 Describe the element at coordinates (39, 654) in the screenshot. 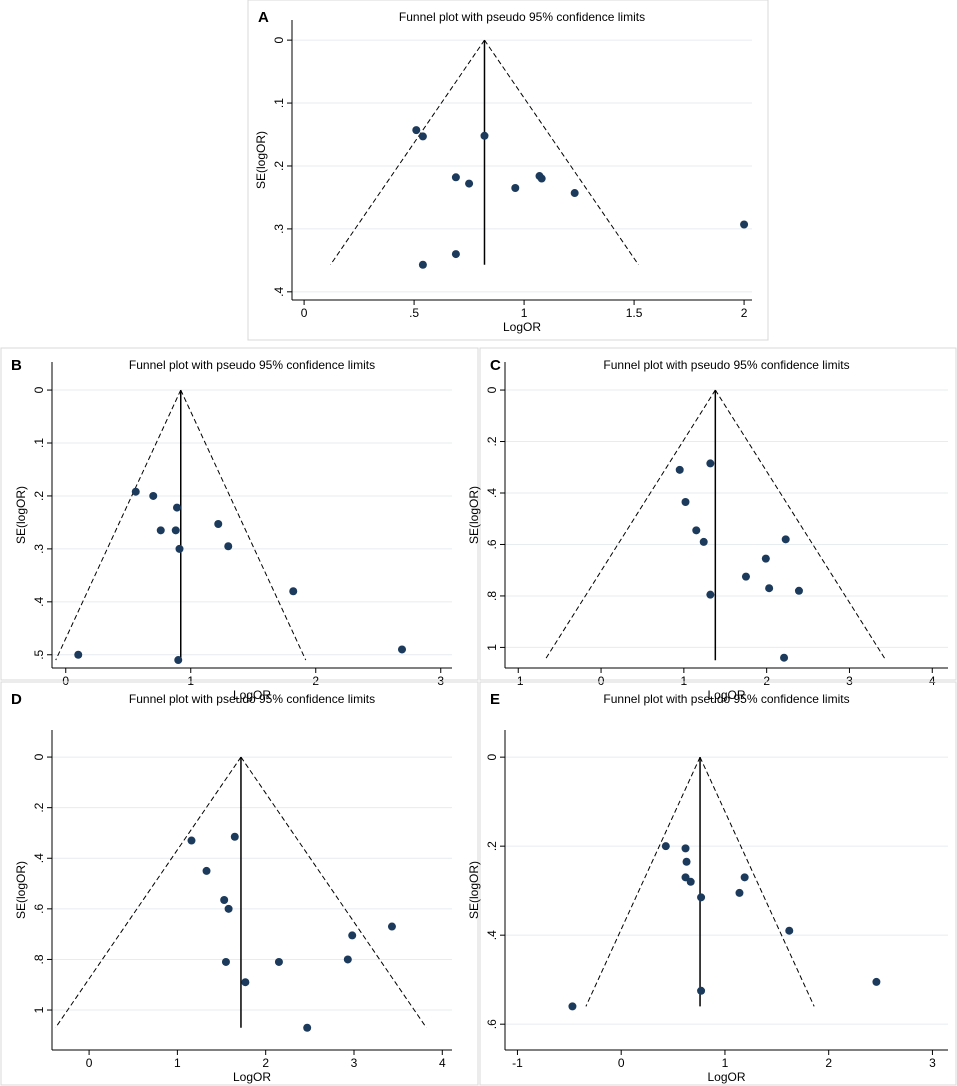

I see `y-tick-label: .5` at that location.